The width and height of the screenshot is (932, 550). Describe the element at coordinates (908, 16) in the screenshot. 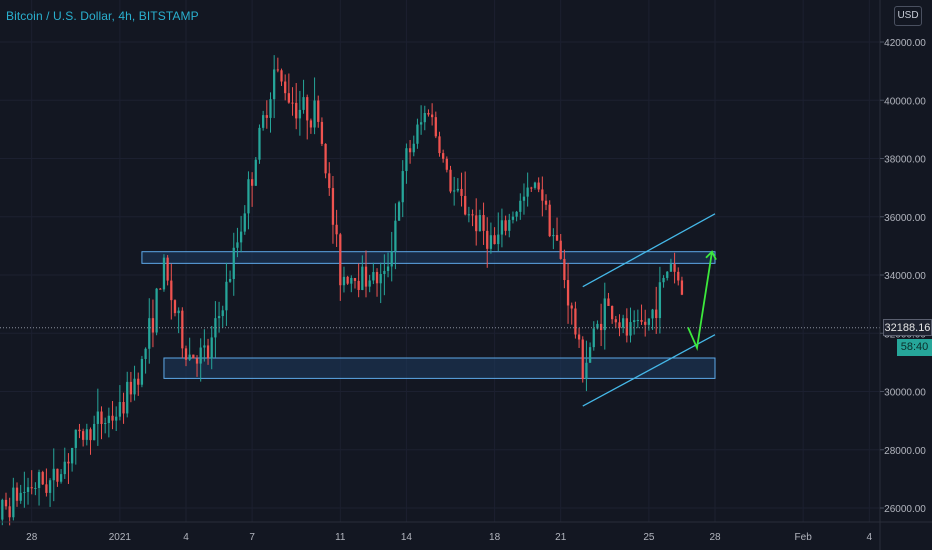

I see `currency-button: USD` at that location.